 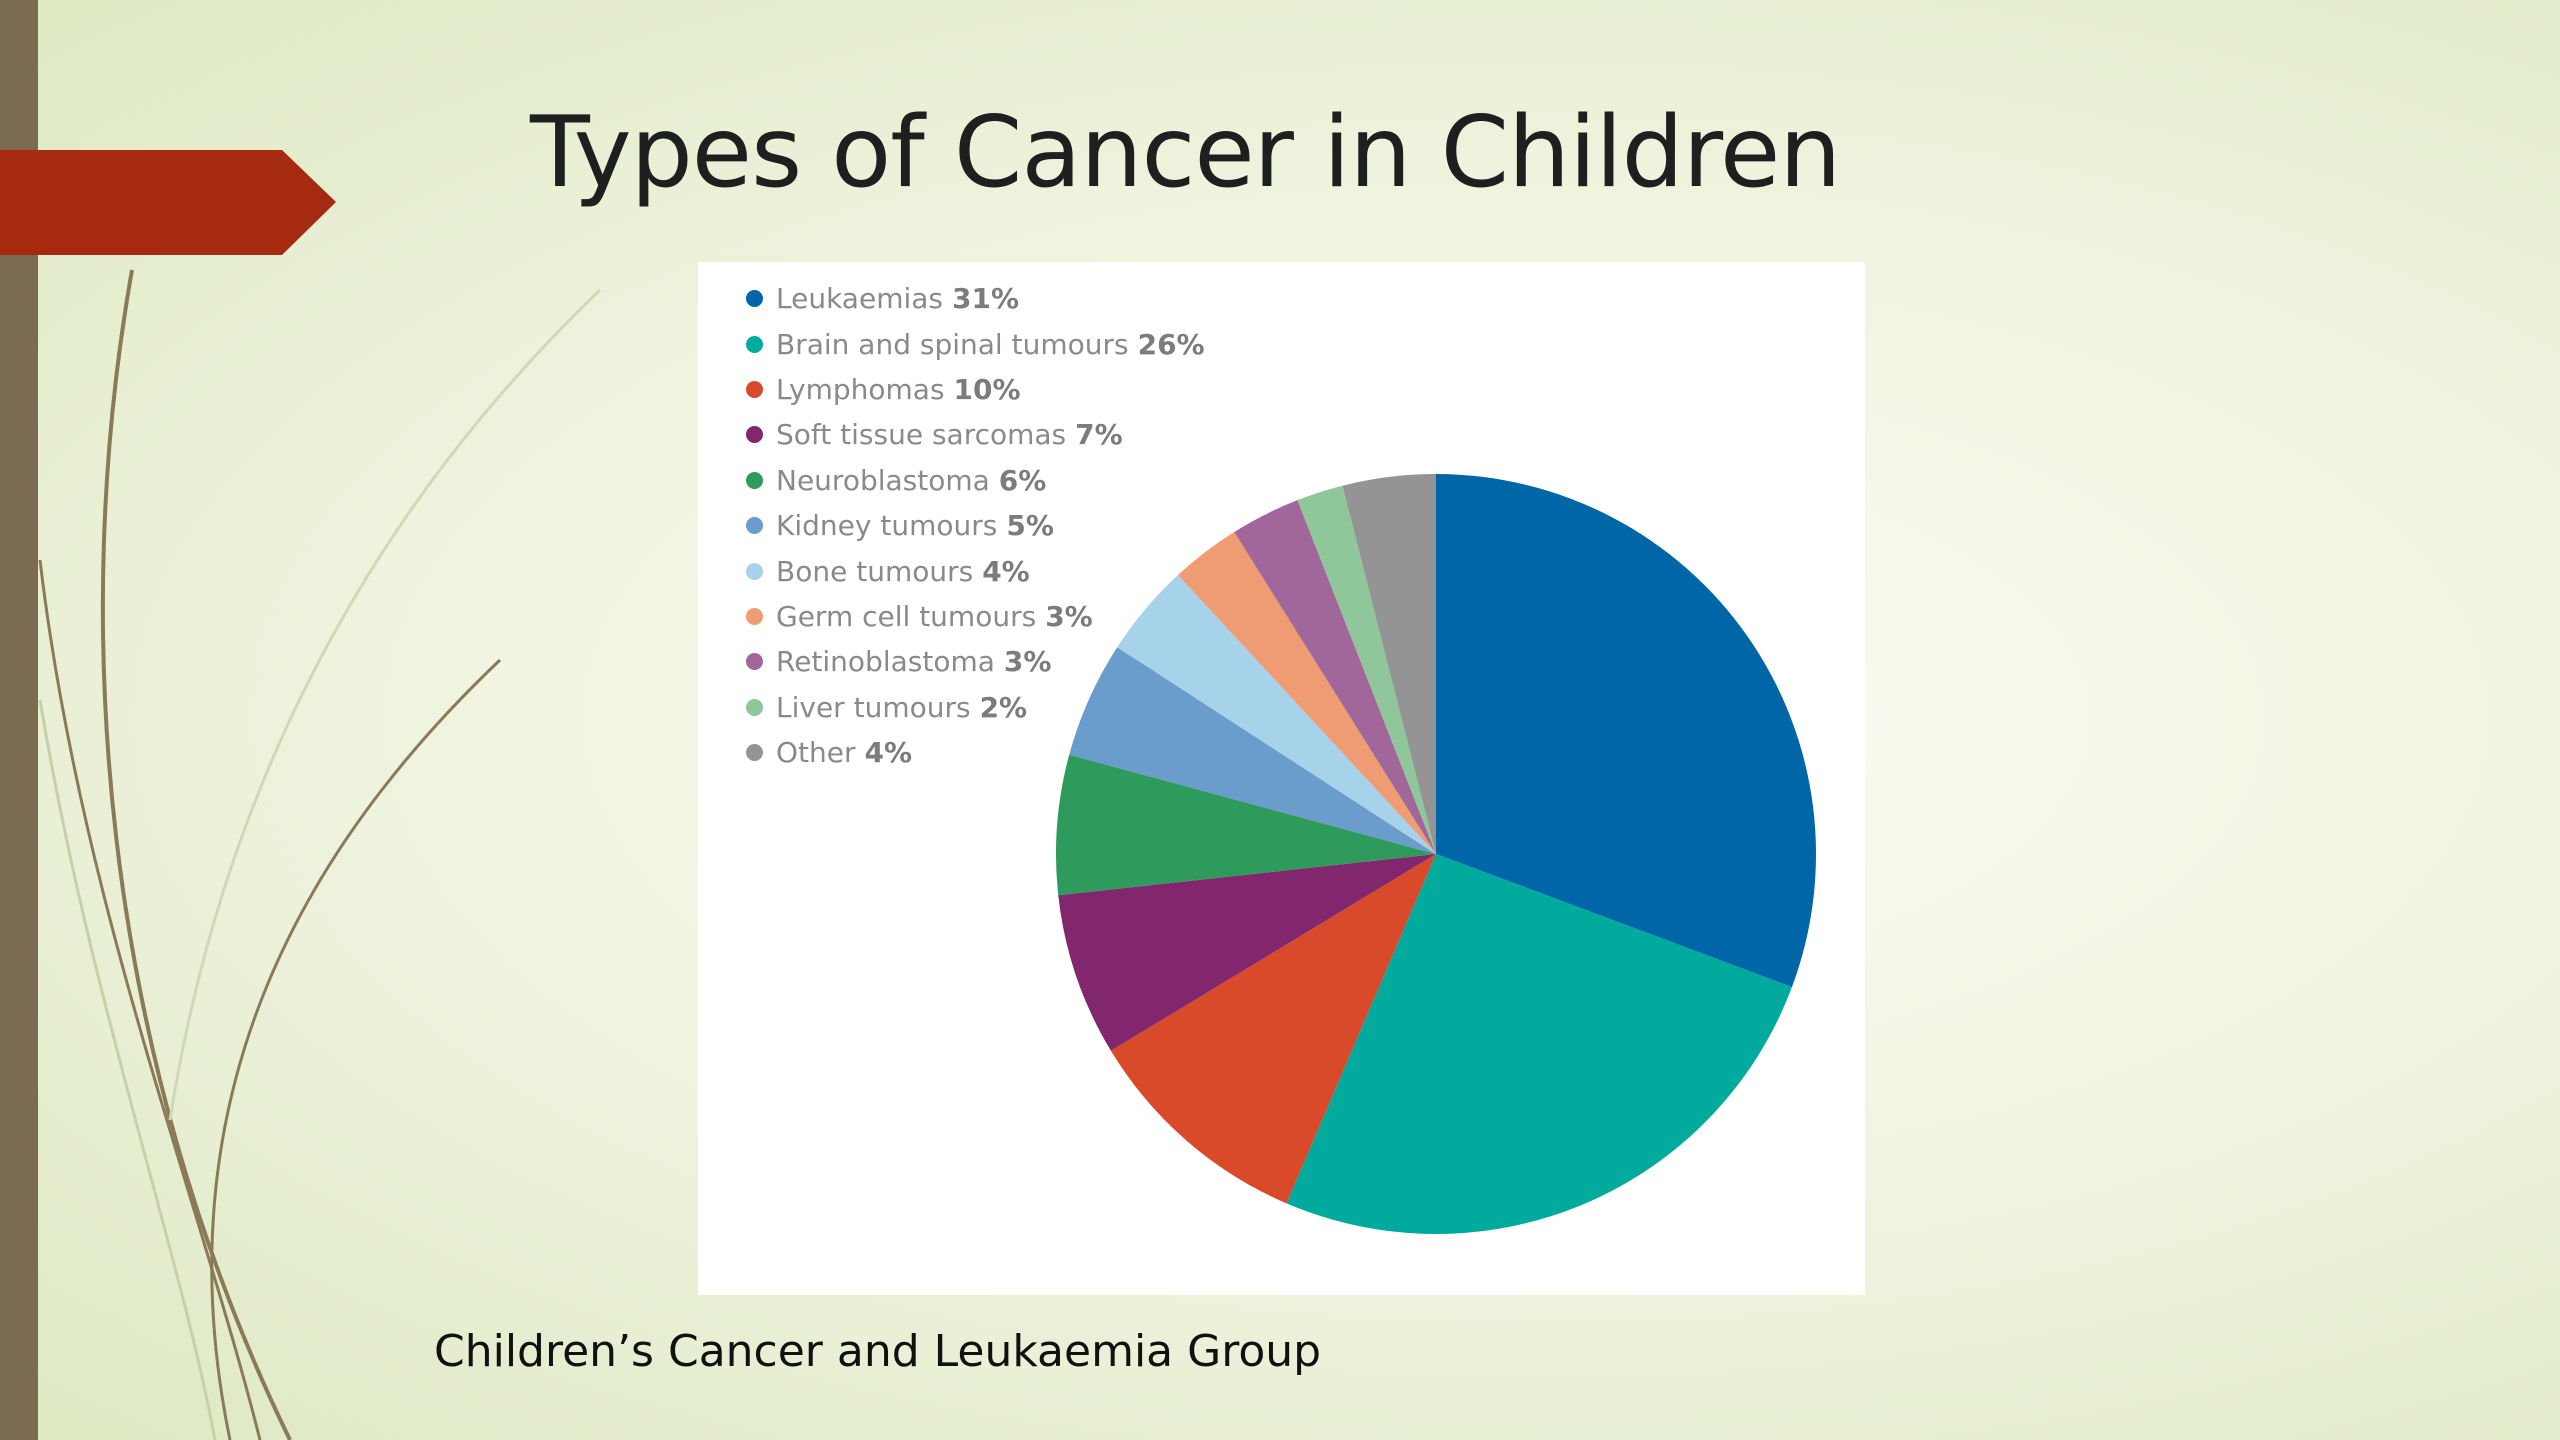 What do you see at coordinates (1171, 344) in the screenshot?
I see `legend-percent: 26%` at bounding box center [1171, 344].